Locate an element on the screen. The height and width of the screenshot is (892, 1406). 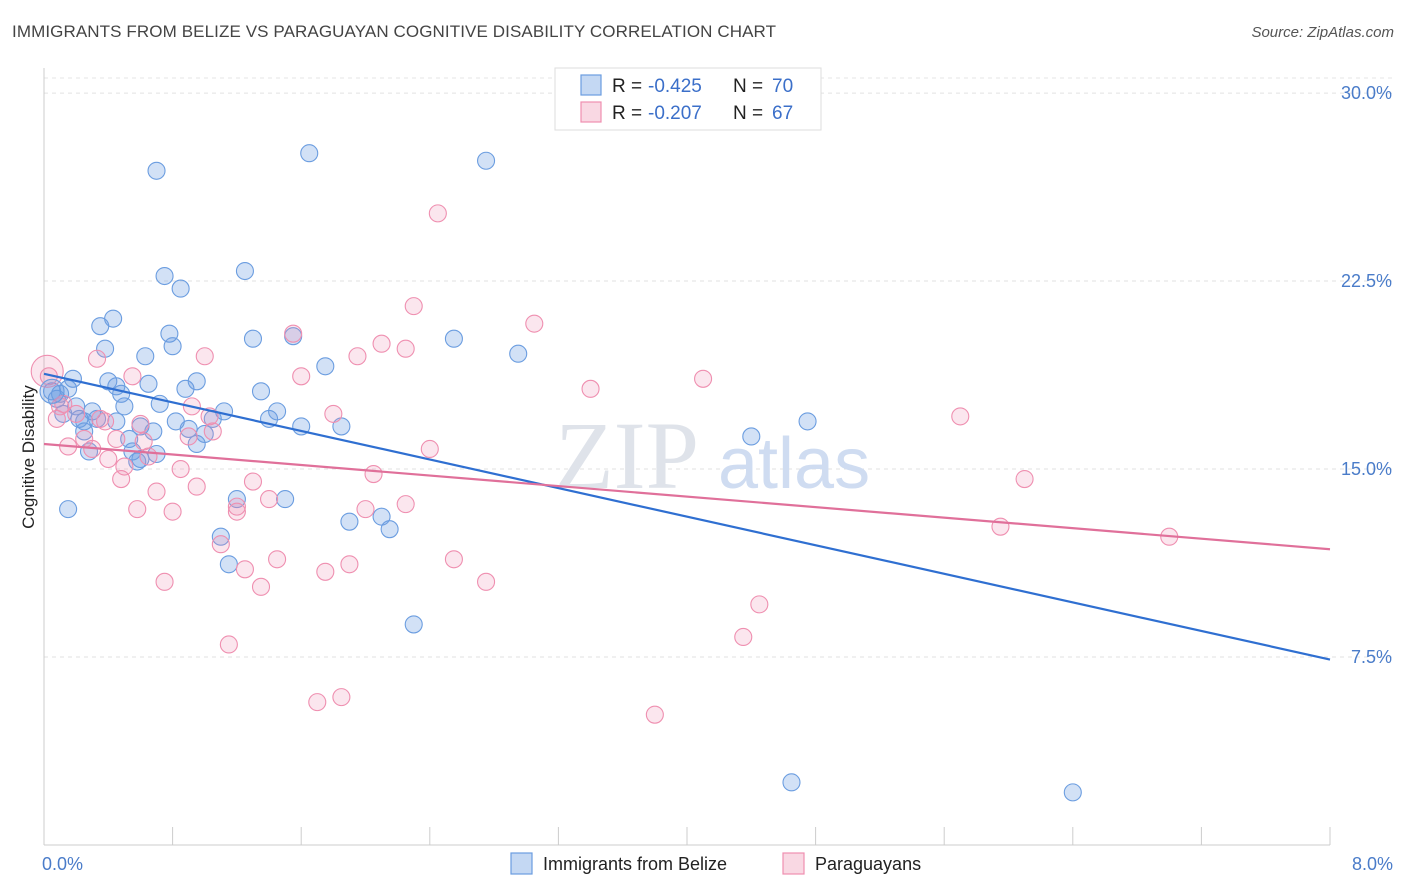
y-axis-label: Cognitive Disability is located at coordinates (28, 457).